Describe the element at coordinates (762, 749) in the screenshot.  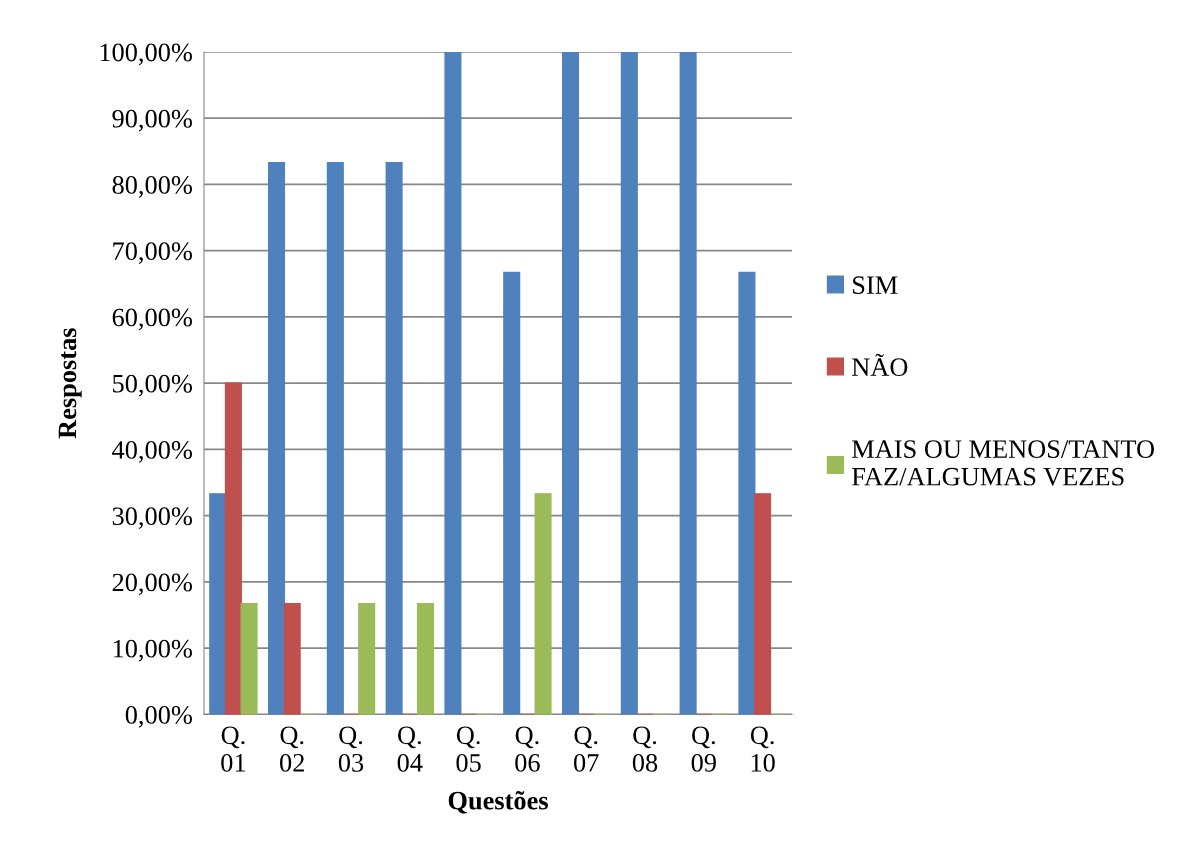
I see `x-tick-label: Q. 10` at that location.